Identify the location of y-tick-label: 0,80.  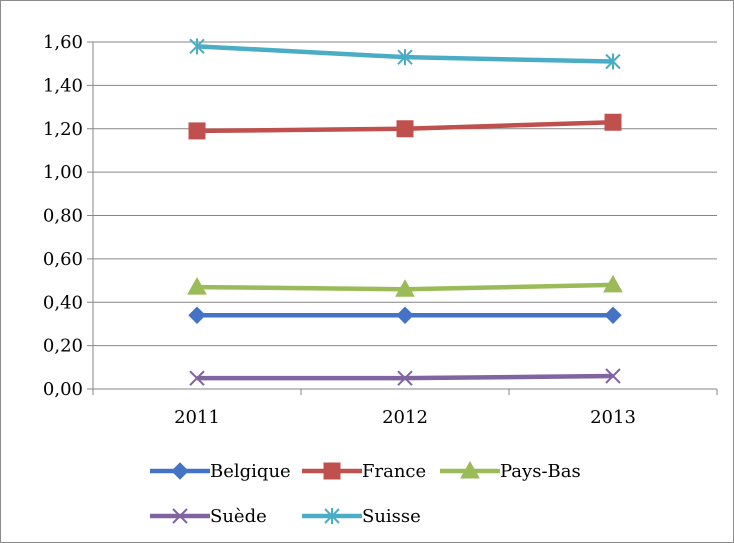
(63, 216).